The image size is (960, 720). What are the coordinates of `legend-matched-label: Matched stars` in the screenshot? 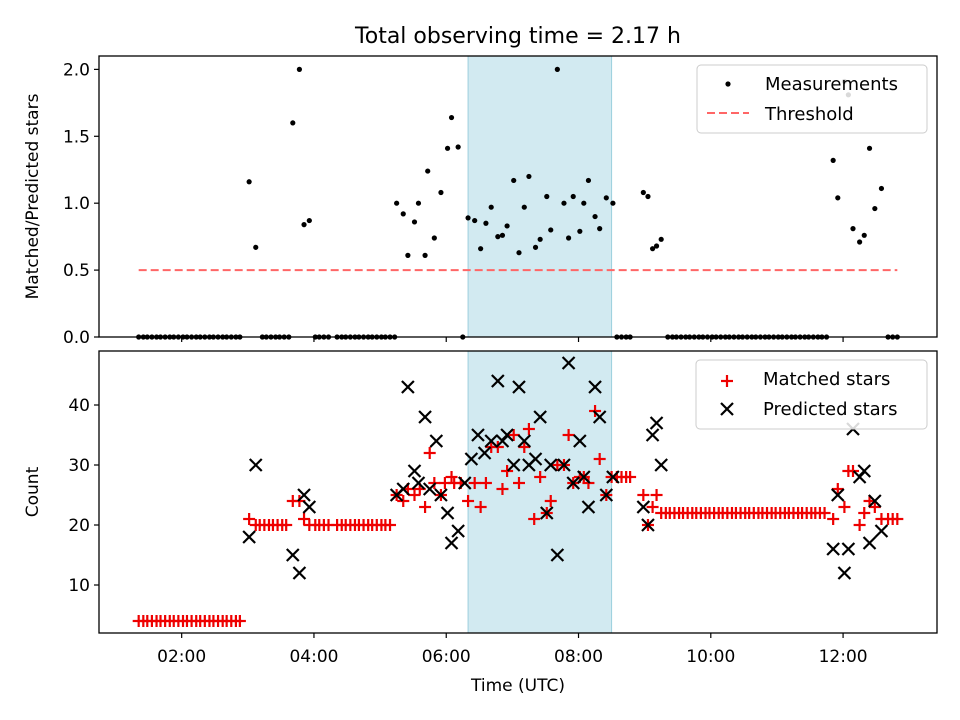 It's located at (826, 379).